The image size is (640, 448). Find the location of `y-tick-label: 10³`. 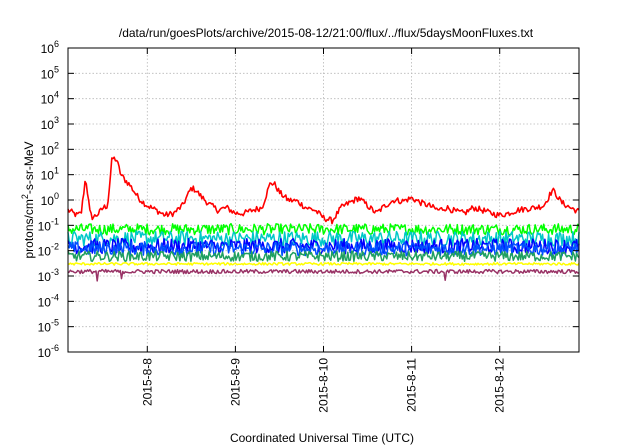

y-tick-label: 10³ is located at coordinates (50, 123).